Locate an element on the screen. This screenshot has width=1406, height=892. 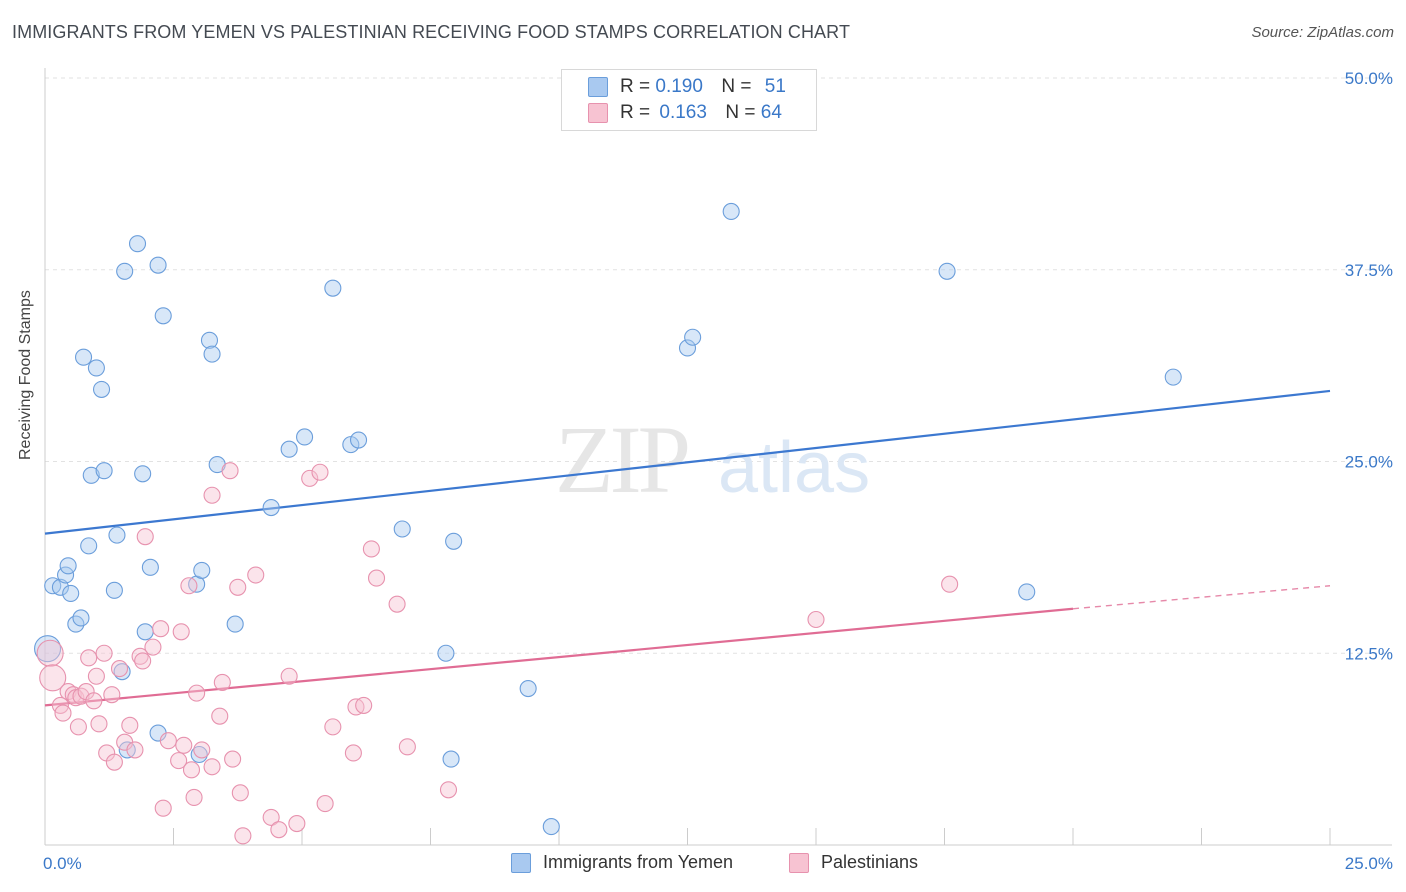
x-tick-label: 25.0% is located at coordinates (1369, 863).